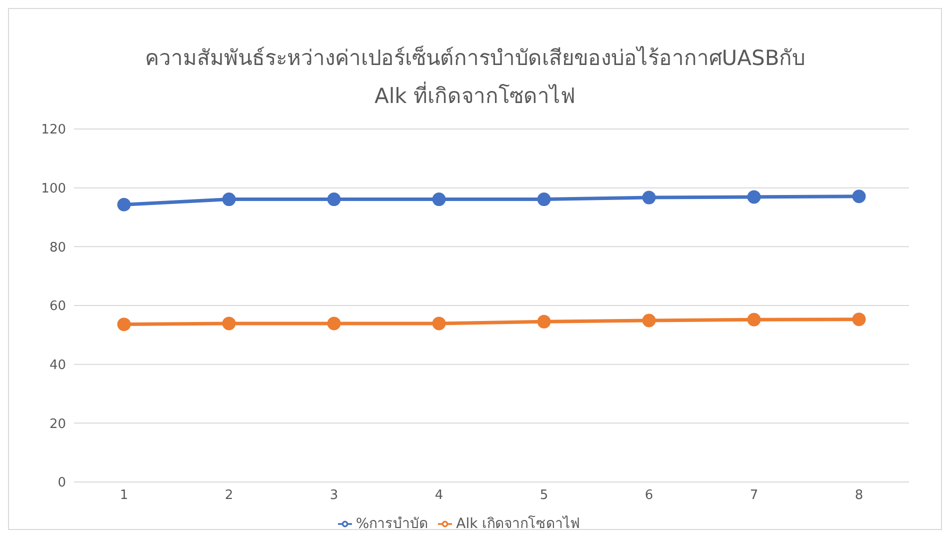 Image resolution: width=948 pixels, height=538 pixels. Describe the element at coordinates (229, 496) in the screenshot. I see `x-tick-label: 2` at that location.